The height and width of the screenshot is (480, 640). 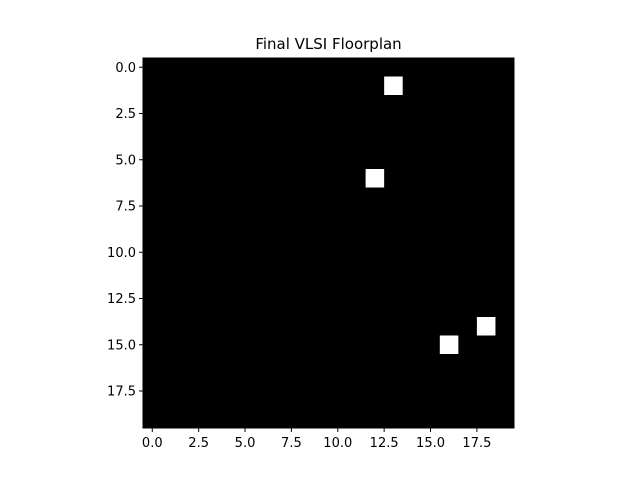 I want to click on x-tick-label: 7.5, so click(x=291, y=443).